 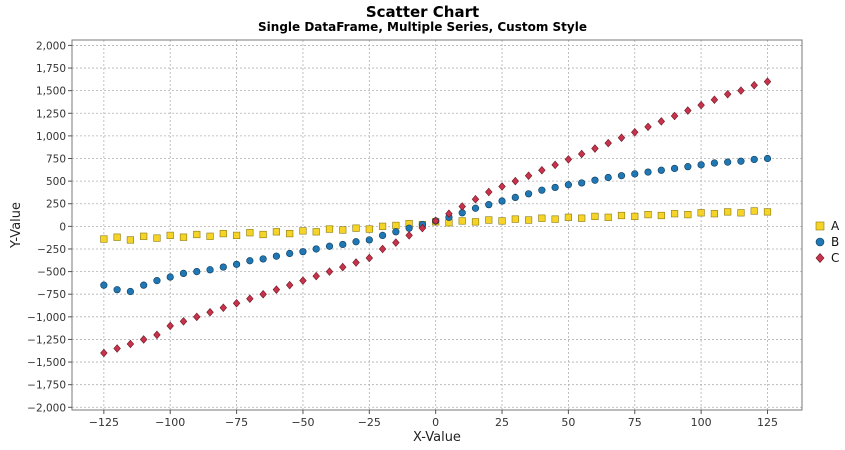 I want to click on y-tick-label: 2,000, so click(x=51, y=46).